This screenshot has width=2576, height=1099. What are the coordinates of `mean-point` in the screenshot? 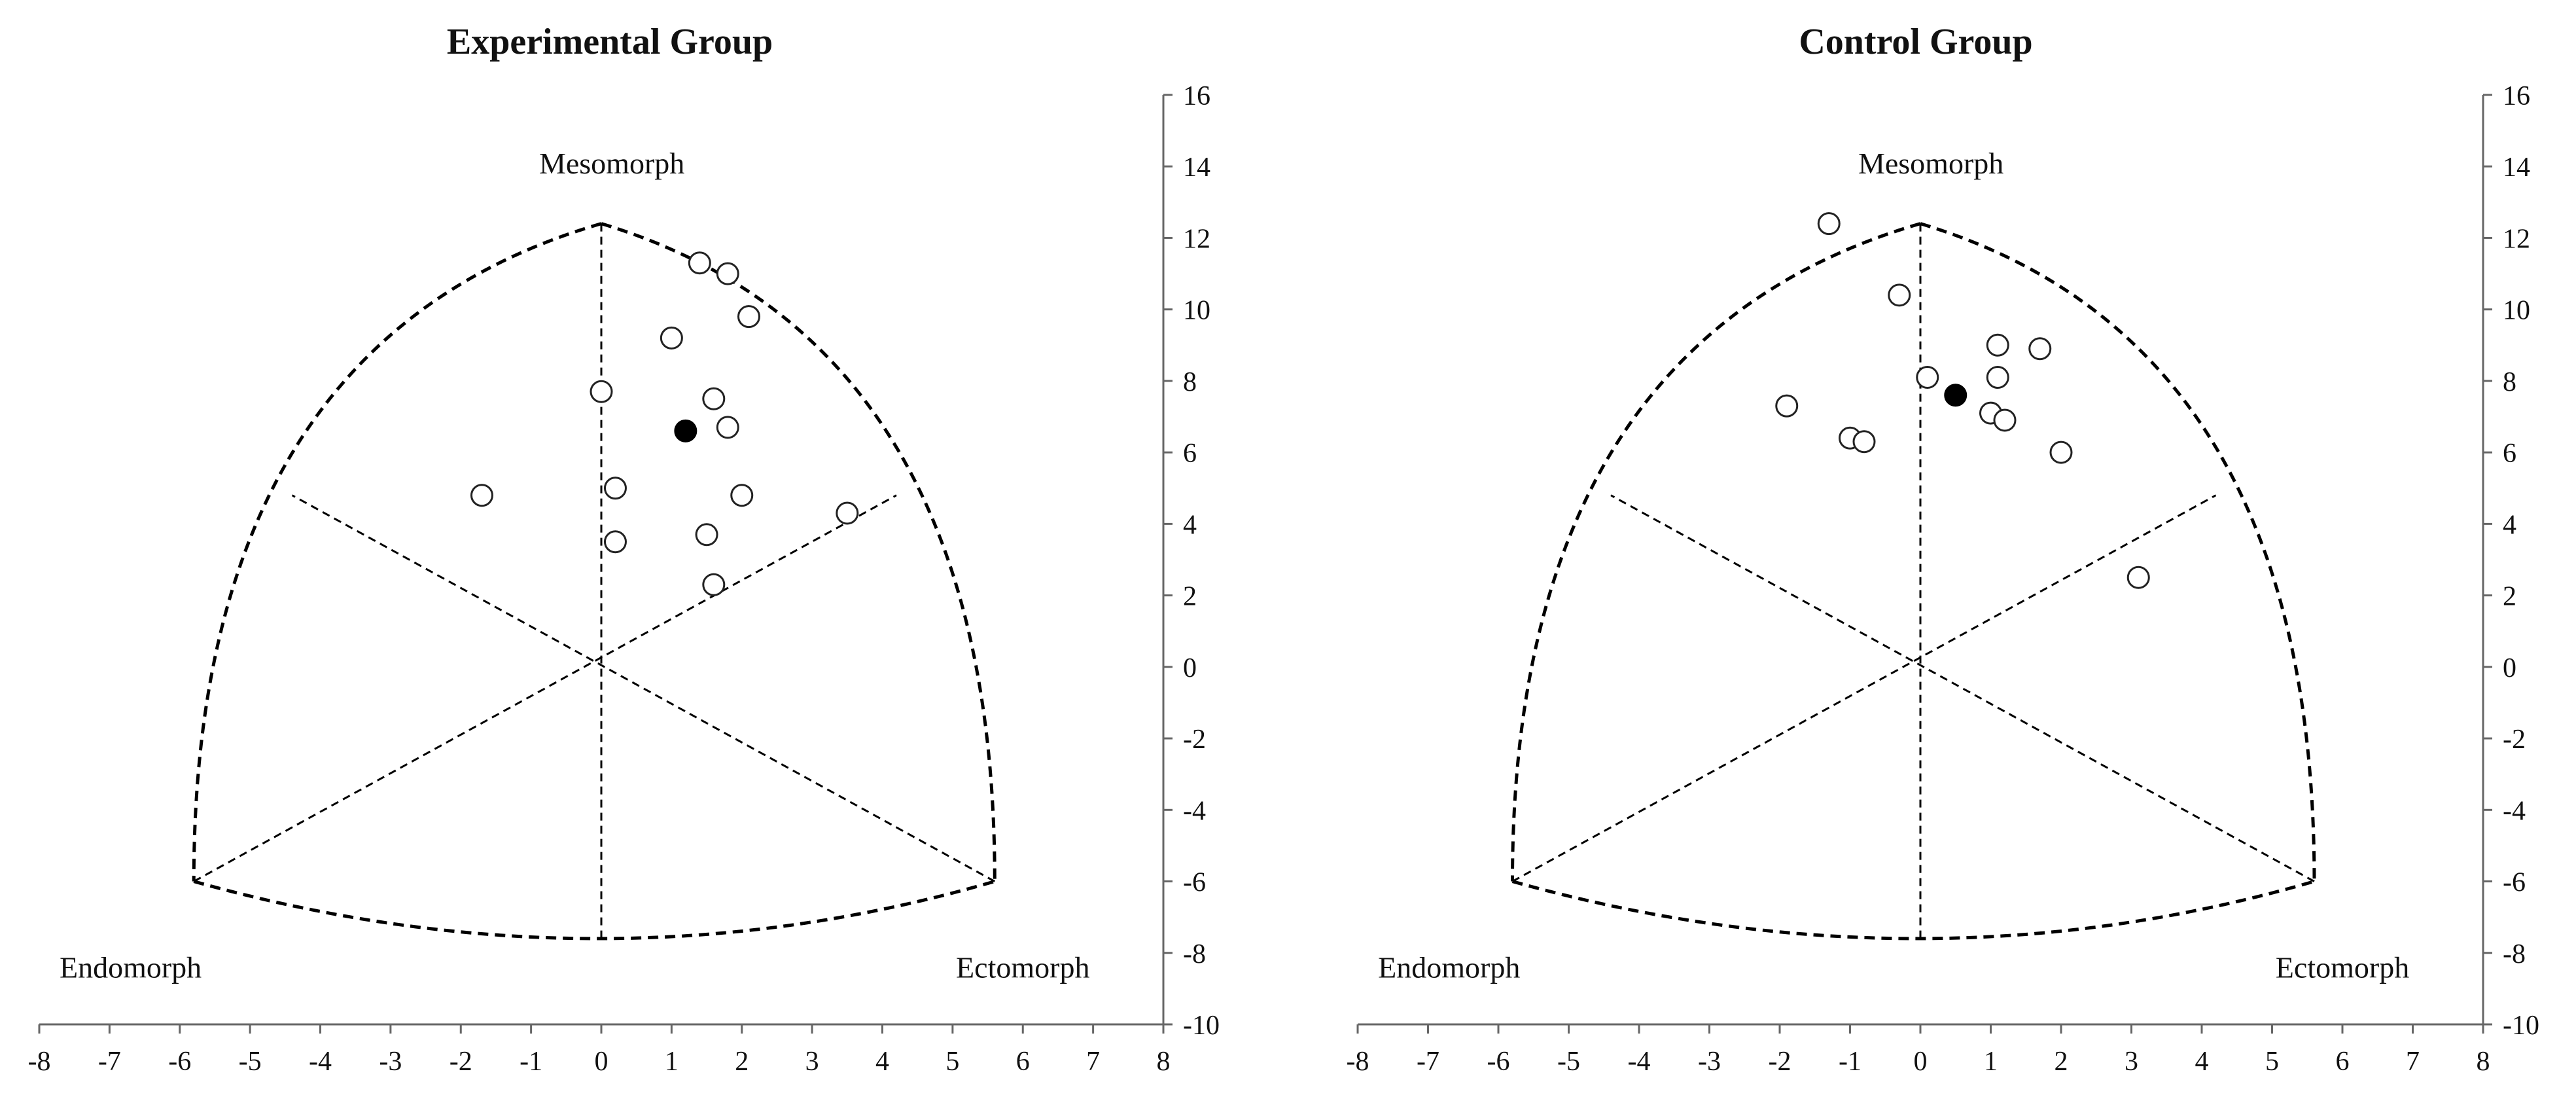 It's located at (1955, 396).